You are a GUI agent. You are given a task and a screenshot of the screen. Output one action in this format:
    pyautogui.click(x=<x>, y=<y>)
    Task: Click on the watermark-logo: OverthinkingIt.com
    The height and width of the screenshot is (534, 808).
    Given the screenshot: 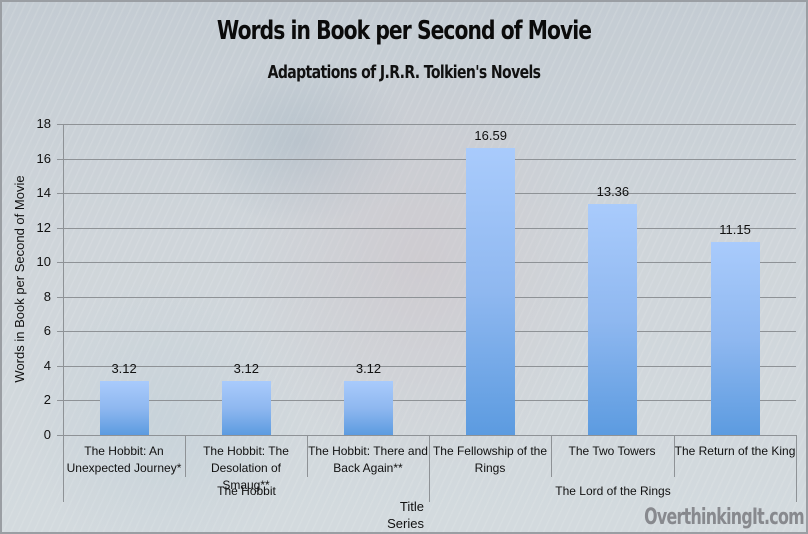 What is the action you would take?
    pyautogui.click(x=724, y=517)
    